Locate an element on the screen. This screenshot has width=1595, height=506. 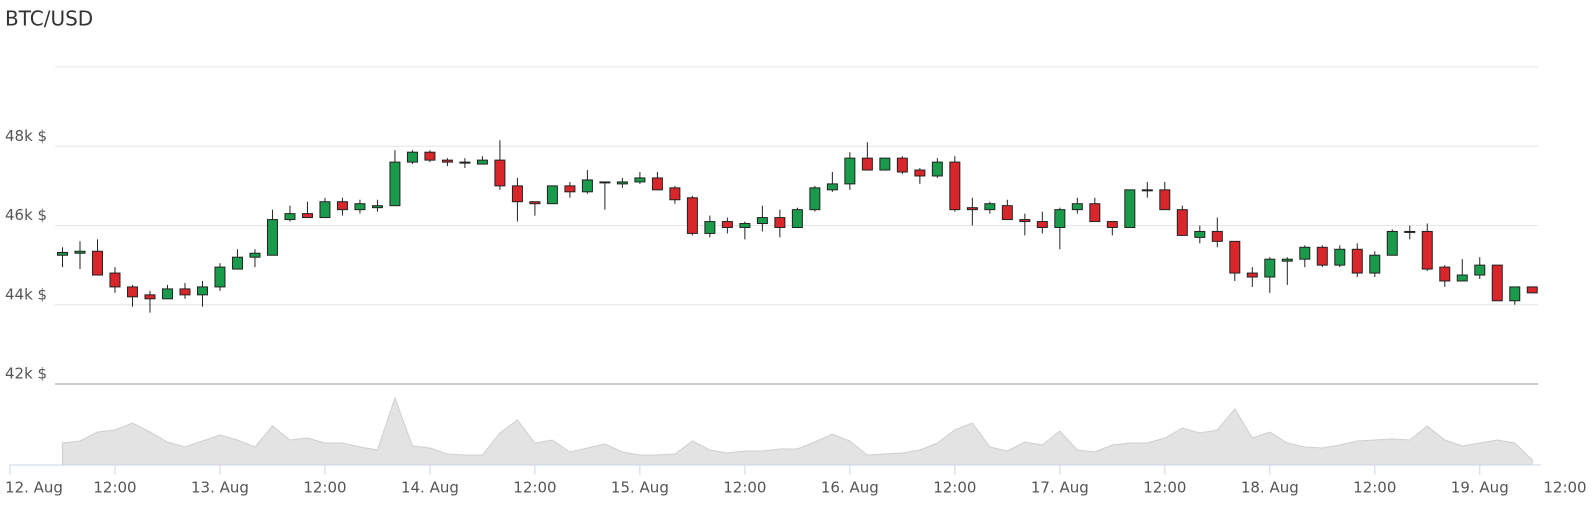
y-tick-label: 46k $ is located at coordinates (26, 215).